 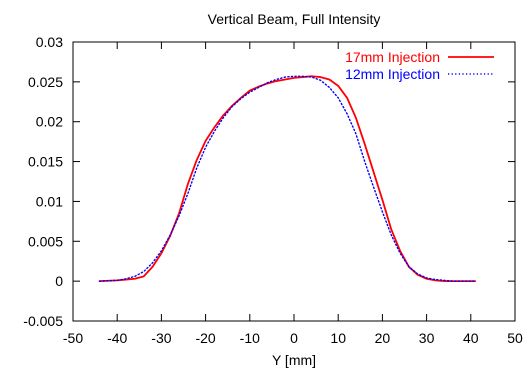 I want to click on x-tick-label: 50, so click(x=515, y=338).